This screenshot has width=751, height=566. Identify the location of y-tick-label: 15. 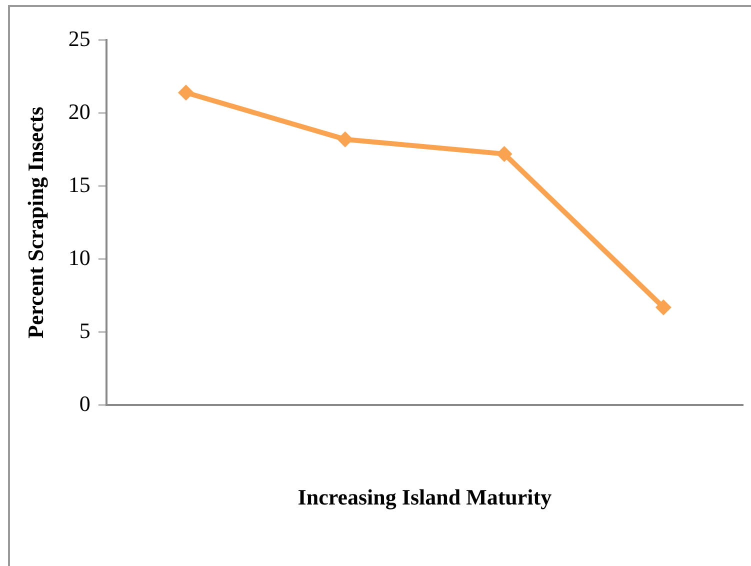
(79, 184).